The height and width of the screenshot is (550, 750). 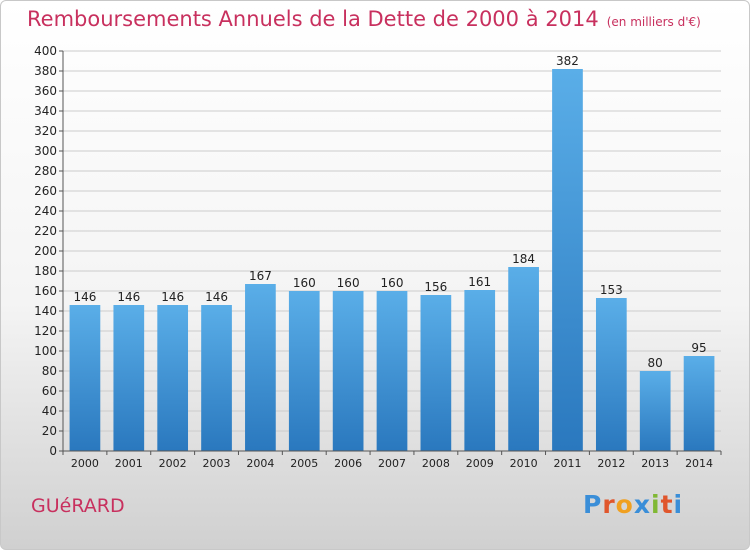 I want to click on bar-2006, so click(x=348, y=371).